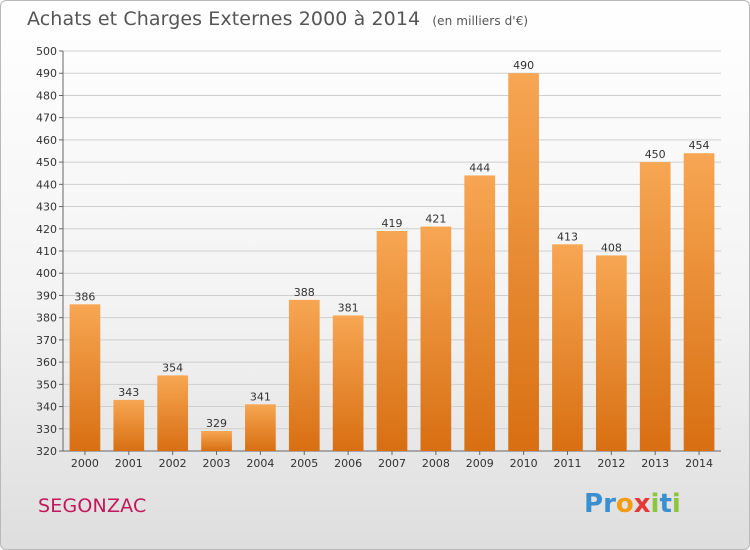 The width and height of the screenshot is (750, 550). Describe the element at coordinates (128, 392) in the screenshot. I see `data-label: 343` at that location.